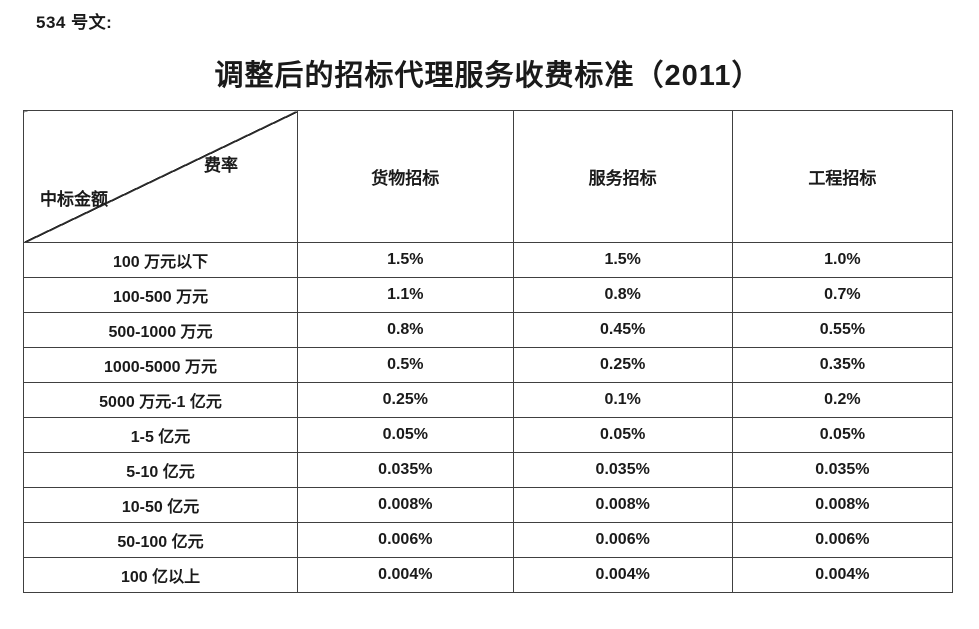 The width and height of the screenshot is (979, 629). I want to click on table-row: 5000 万元-1 亿元 0.25% 0.1% 0.2%, so click(488, 400).